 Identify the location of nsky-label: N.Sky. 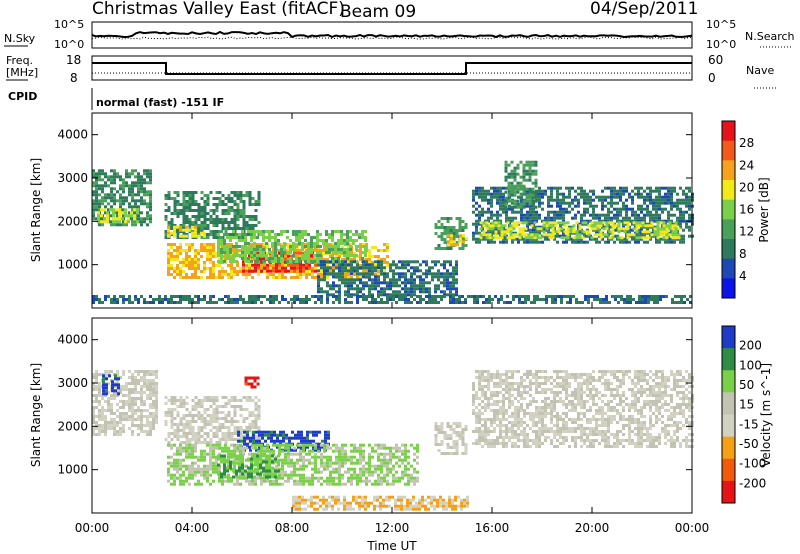
(20, 38).